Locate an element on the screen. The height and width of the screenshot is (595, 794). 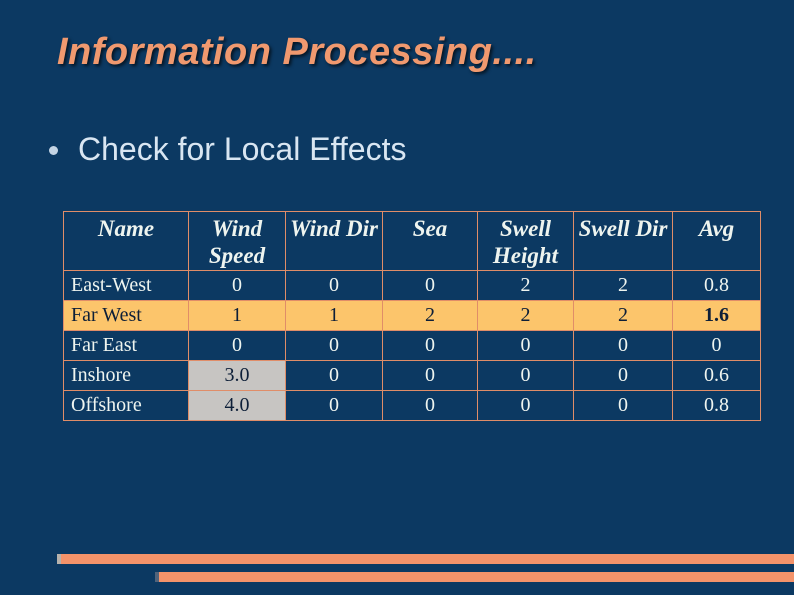
value-cell: 1.6 is located at coordinates (716, 315).